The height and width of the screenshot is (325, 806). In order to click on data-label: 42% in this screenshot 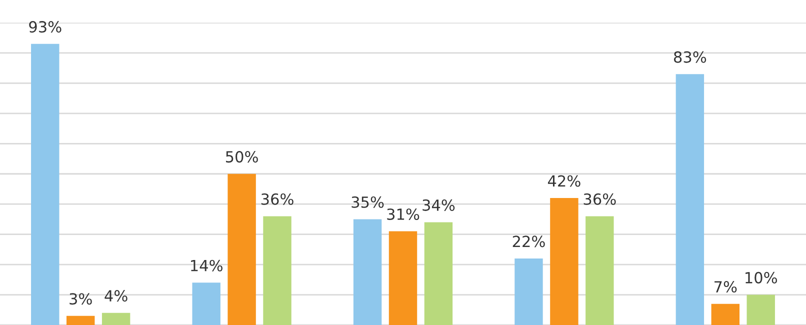, I will do `click(564, 181)`.